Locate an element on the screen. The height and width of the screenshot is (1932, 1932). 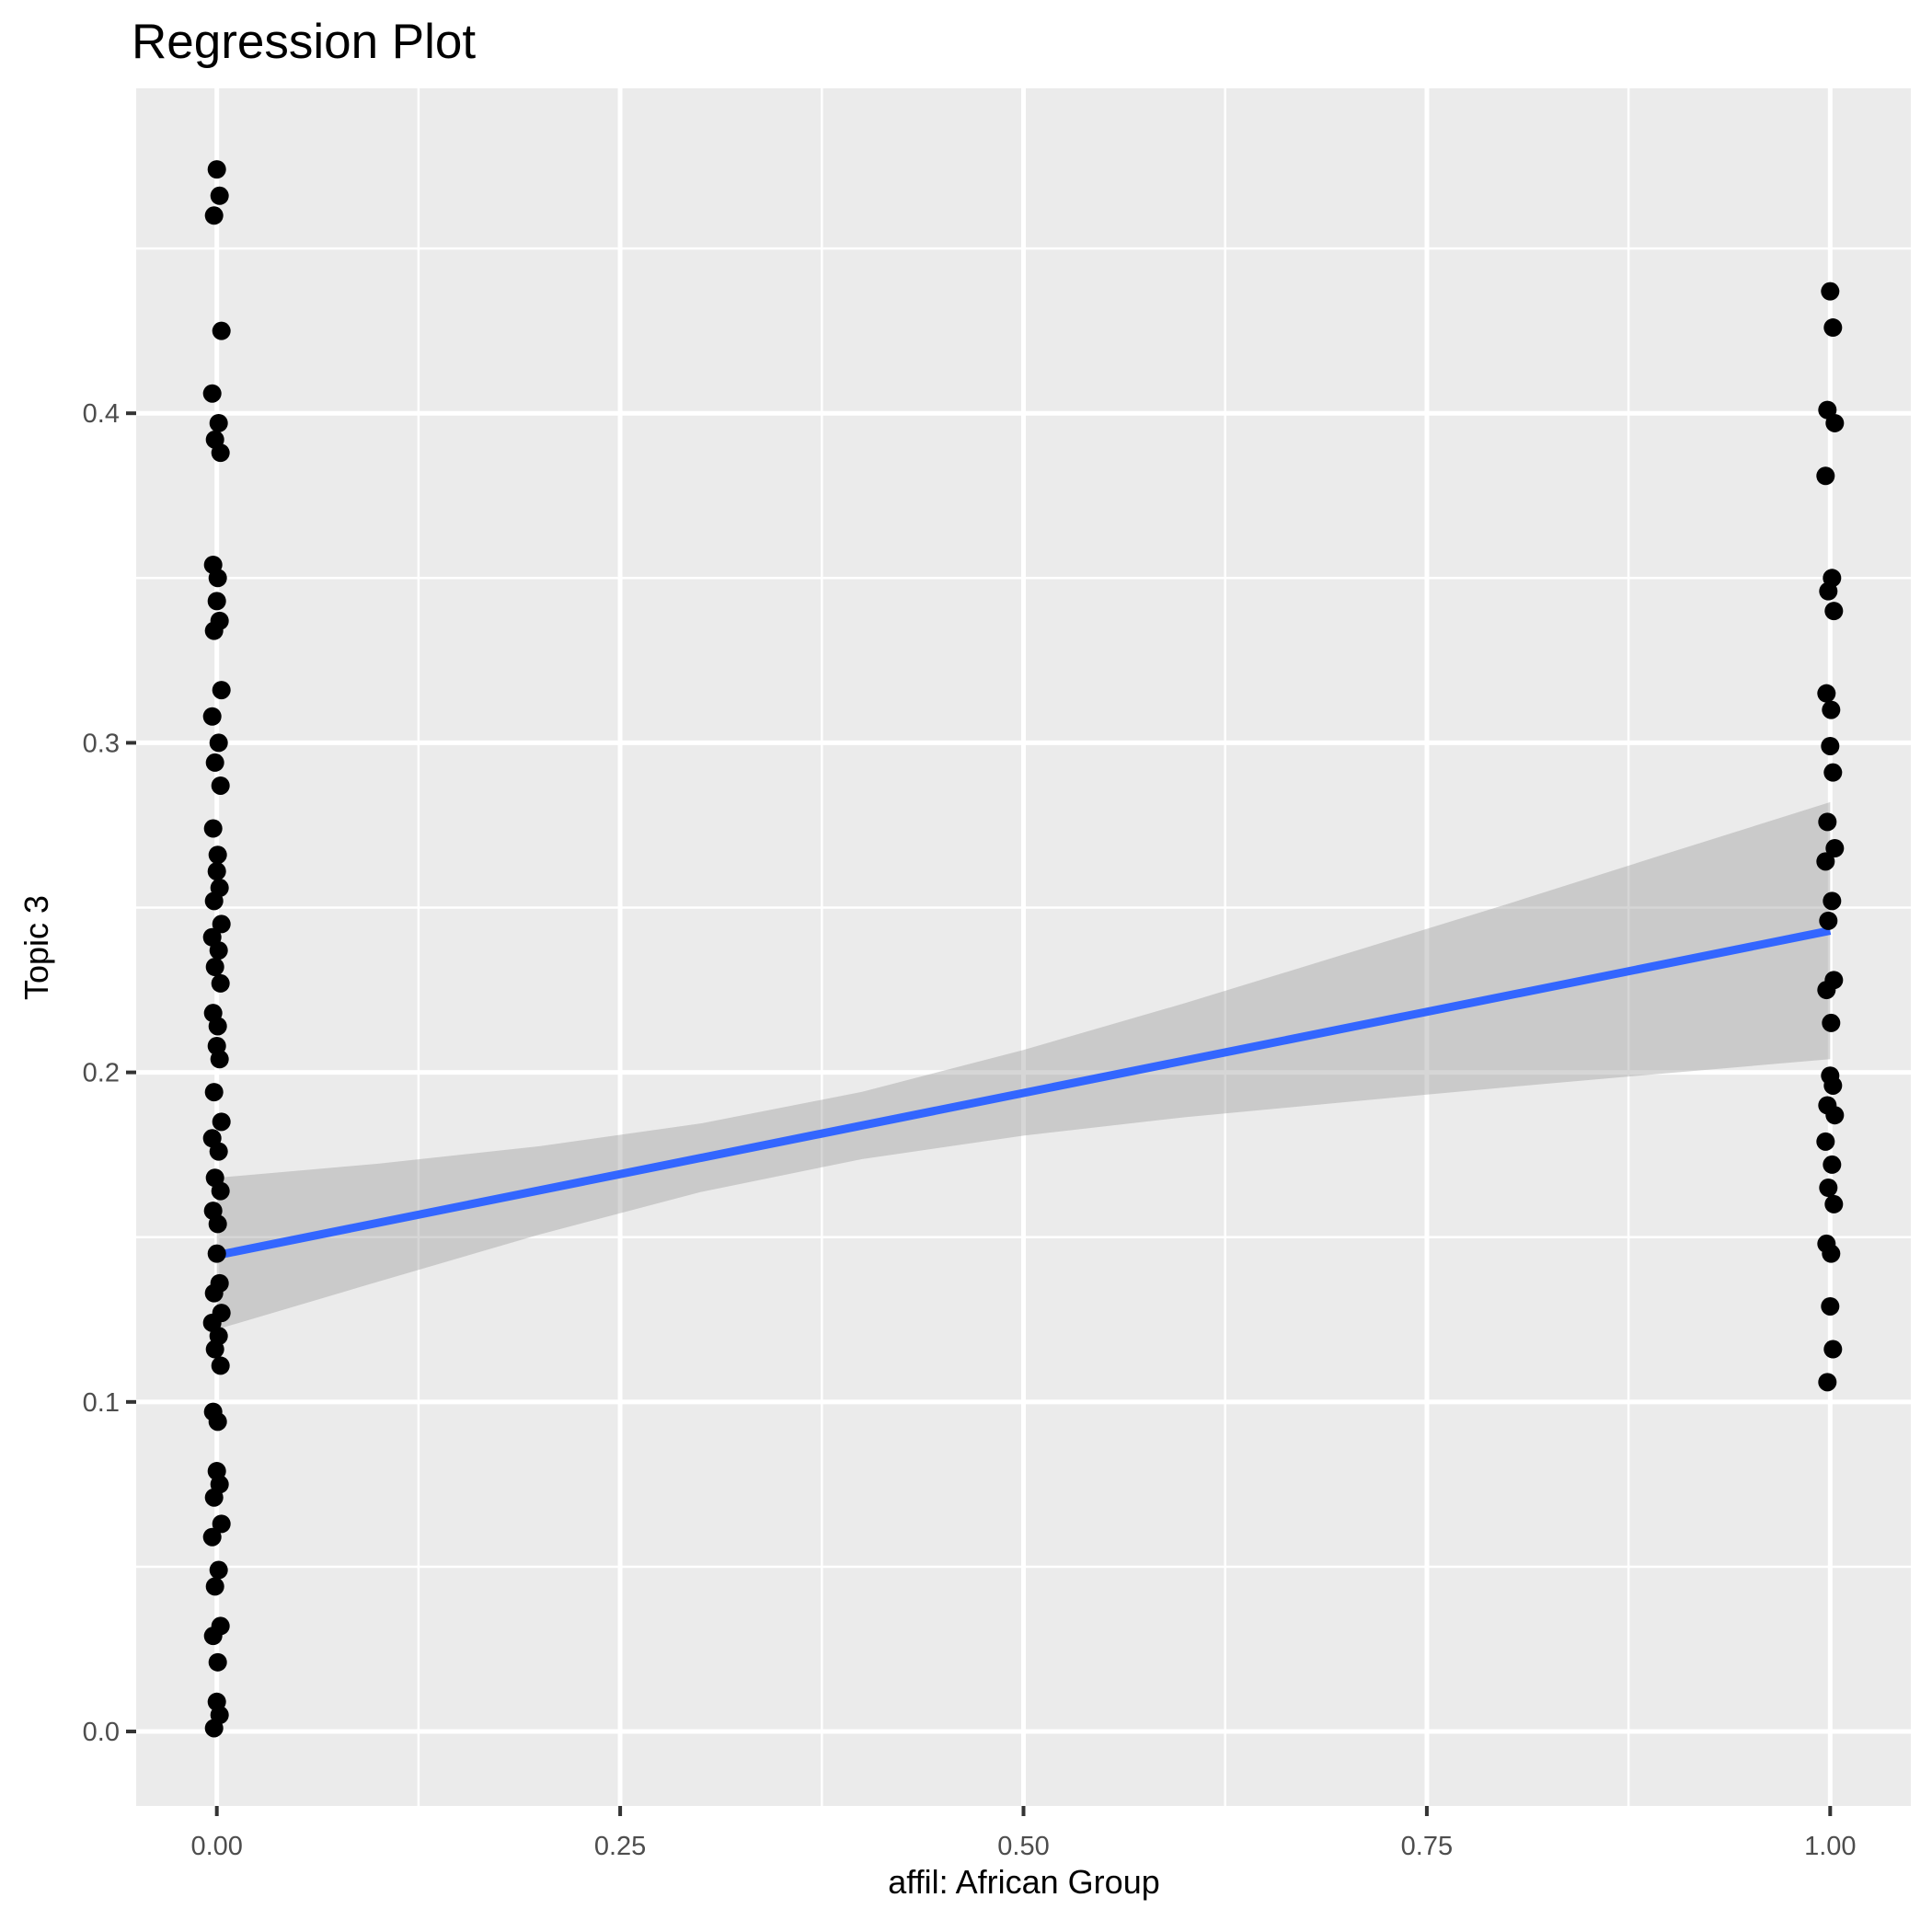
y-axis-ticks is located at coordinates (131, 1072).